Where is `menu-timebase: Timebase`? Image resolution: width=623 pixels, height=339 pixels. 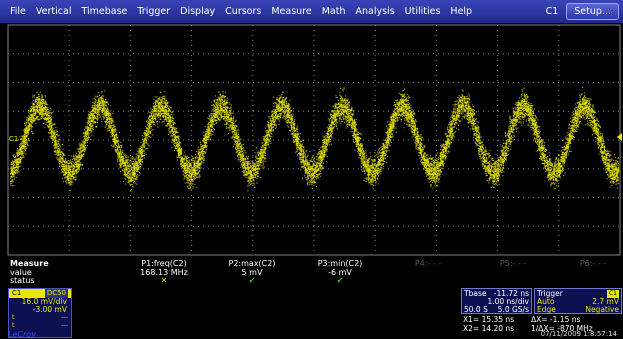 menu-timebase: Timebase is located at coordinates (104, 11).